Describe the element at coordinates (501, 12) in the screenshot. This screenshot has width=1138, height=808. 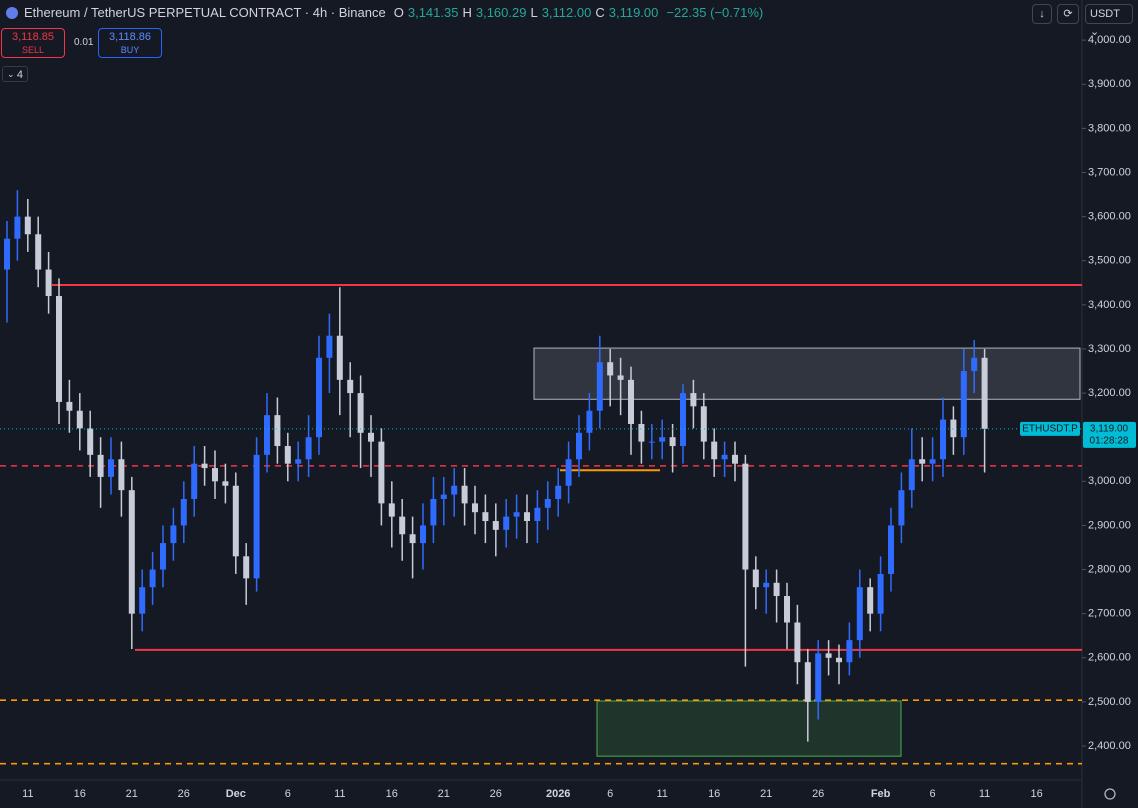
I see `ohlc-value: 3,160.29` at that location.